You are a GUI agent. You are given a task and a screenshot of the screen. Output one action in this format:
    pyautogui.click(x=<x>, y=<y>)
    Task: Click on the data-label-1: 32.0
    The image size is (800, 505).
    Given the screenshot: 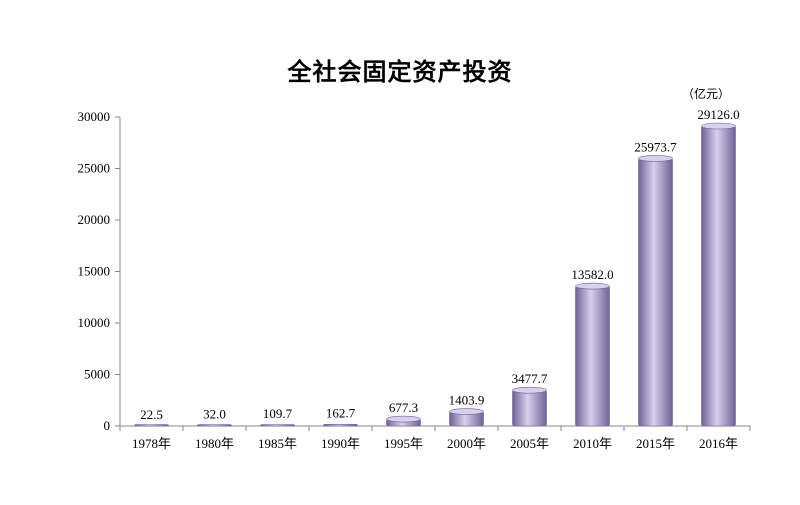 What is the action you would take?
    pyautogui.click(x=214, y=414)
    